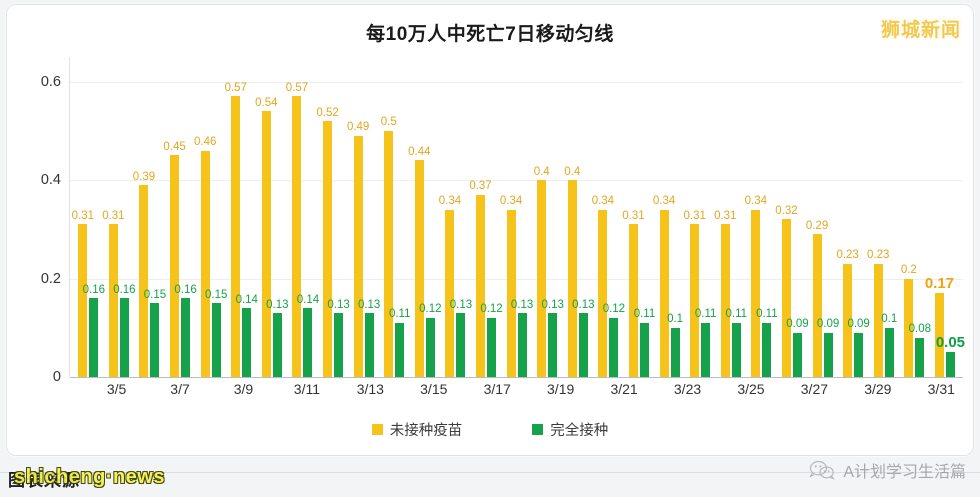 This screenshot has width=980, height=497. Describe the element at coordinates (389, 247) in the screenshot. I see `bar-unvax: 0.5` at that location.